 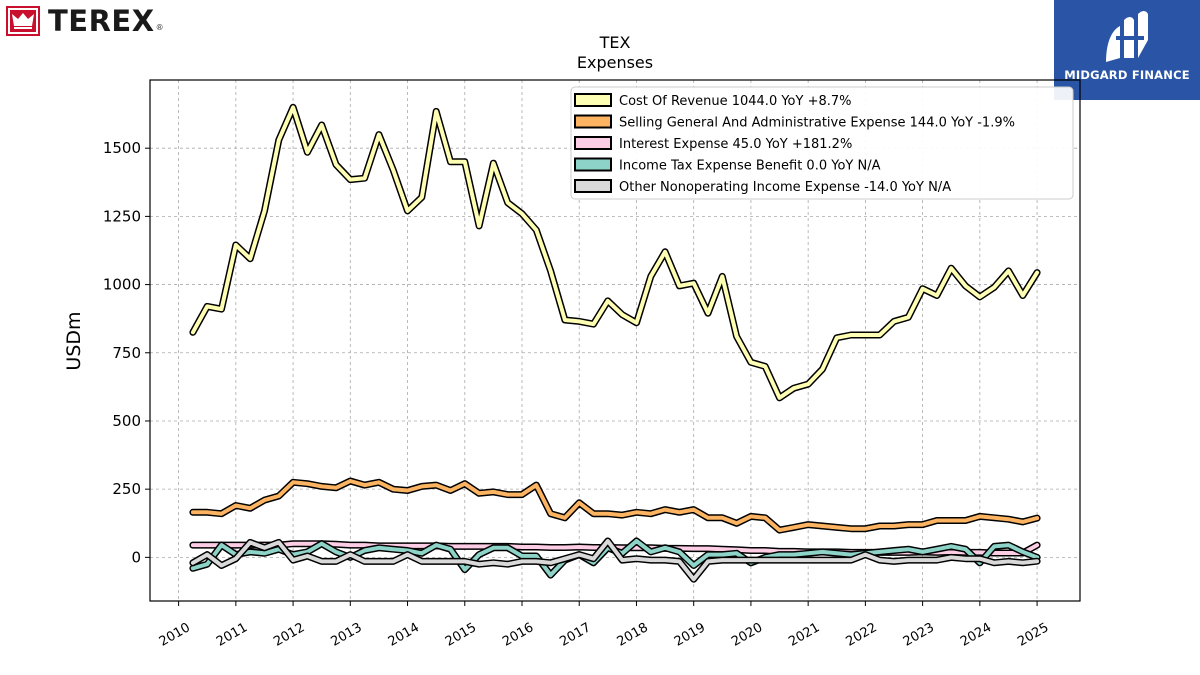 What do you see at coordinates (101, 21) in the screenshot?
I see `terex-logo-text: TEREX` at bounding box center [101, 21].